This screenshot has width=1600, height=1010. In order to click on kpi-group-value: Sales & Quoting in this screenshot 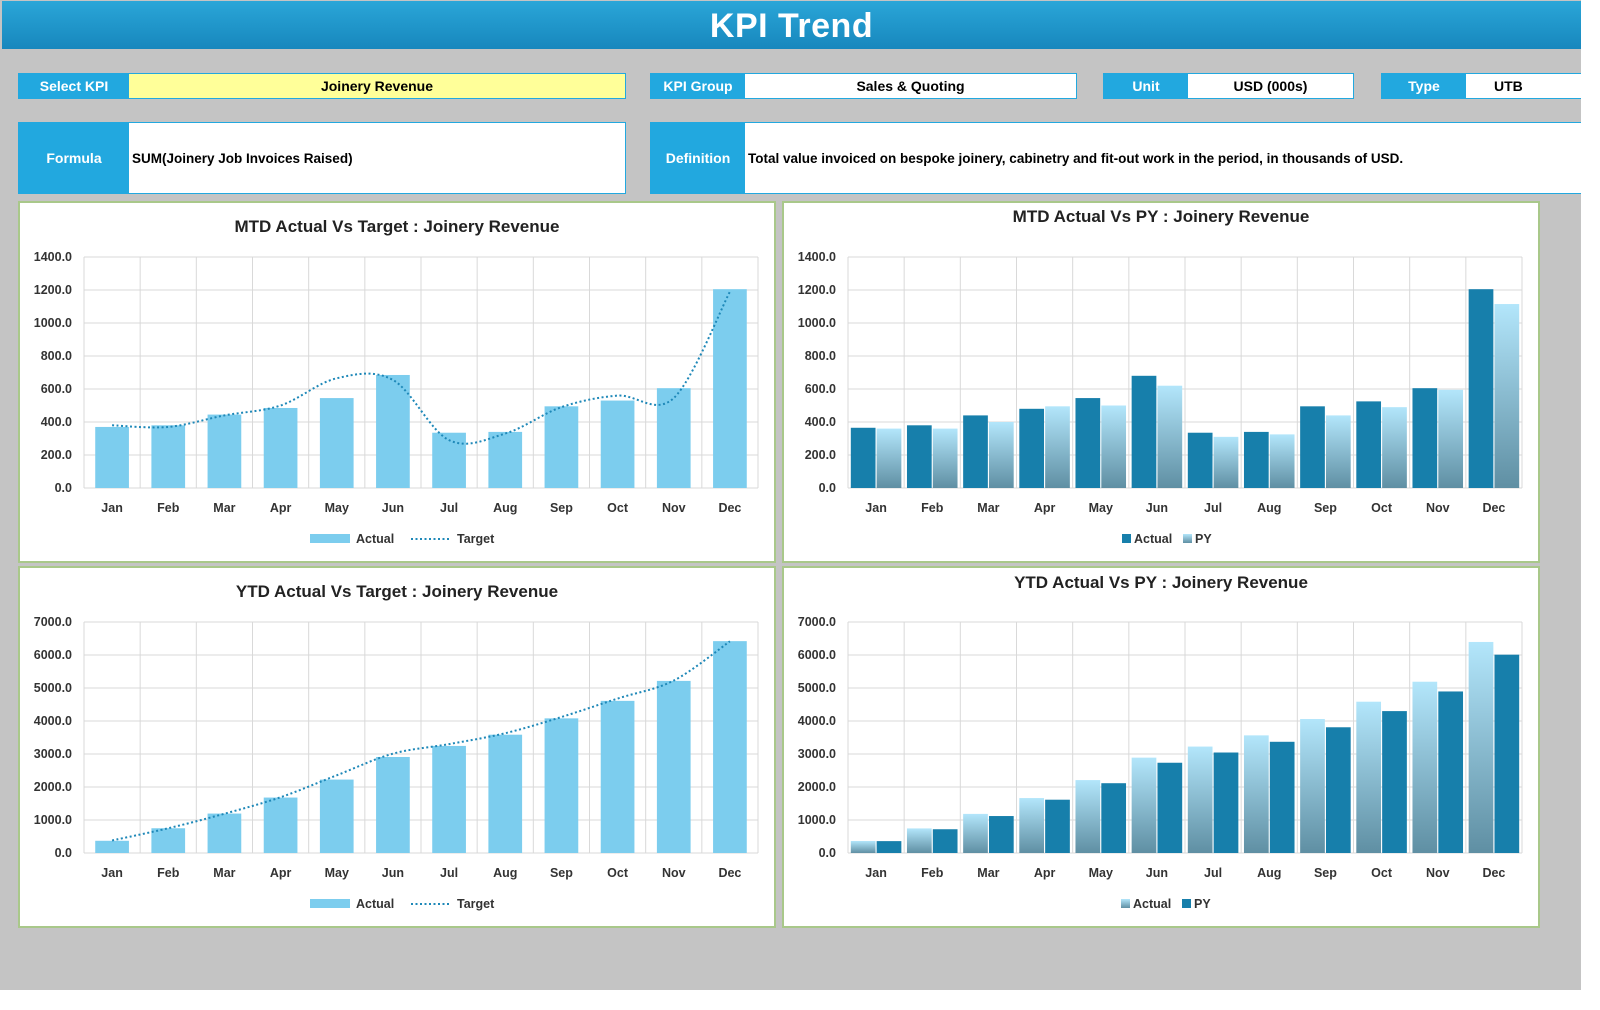, I will do `click(910, 86)`.